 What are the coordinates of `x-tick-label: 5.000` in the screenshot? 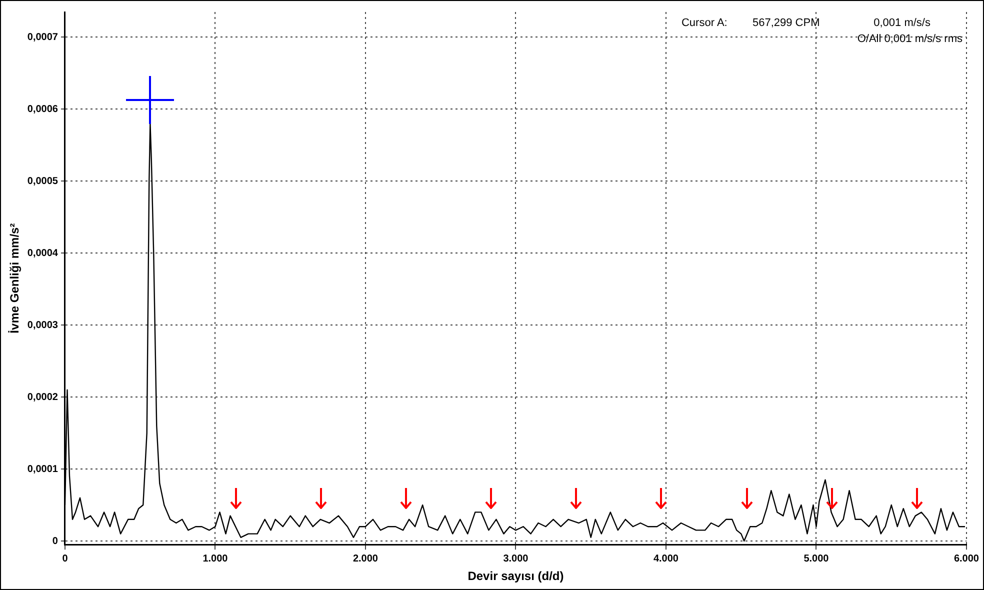 It's located at (817, 558).